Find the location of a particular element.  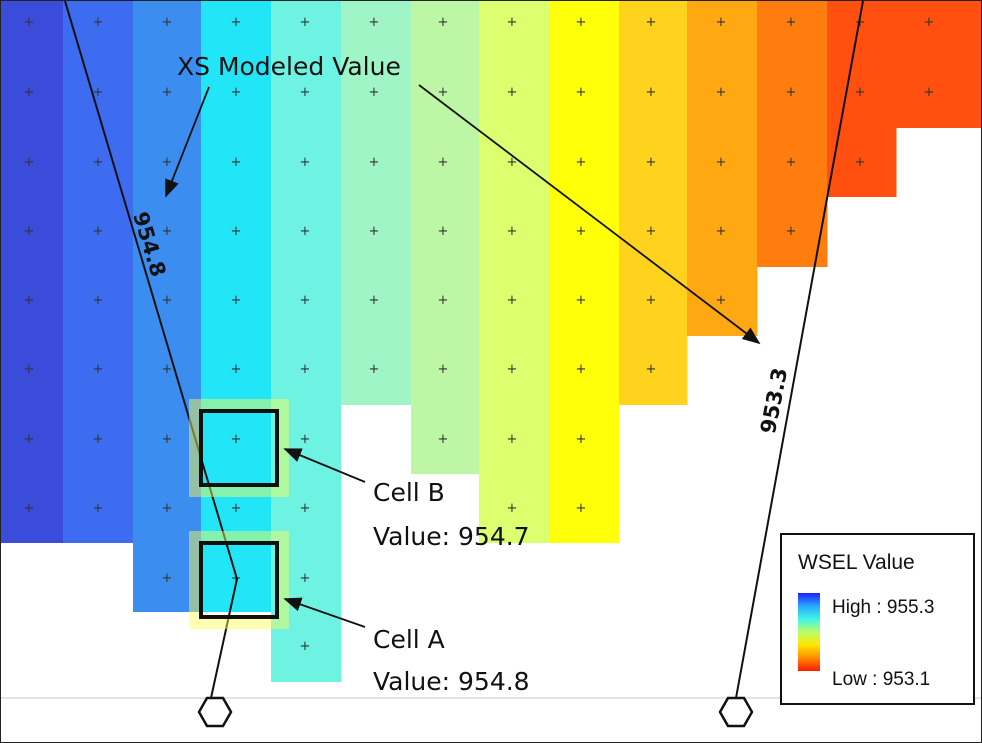

legend-color-ramp is located at coordinates (809, 632).